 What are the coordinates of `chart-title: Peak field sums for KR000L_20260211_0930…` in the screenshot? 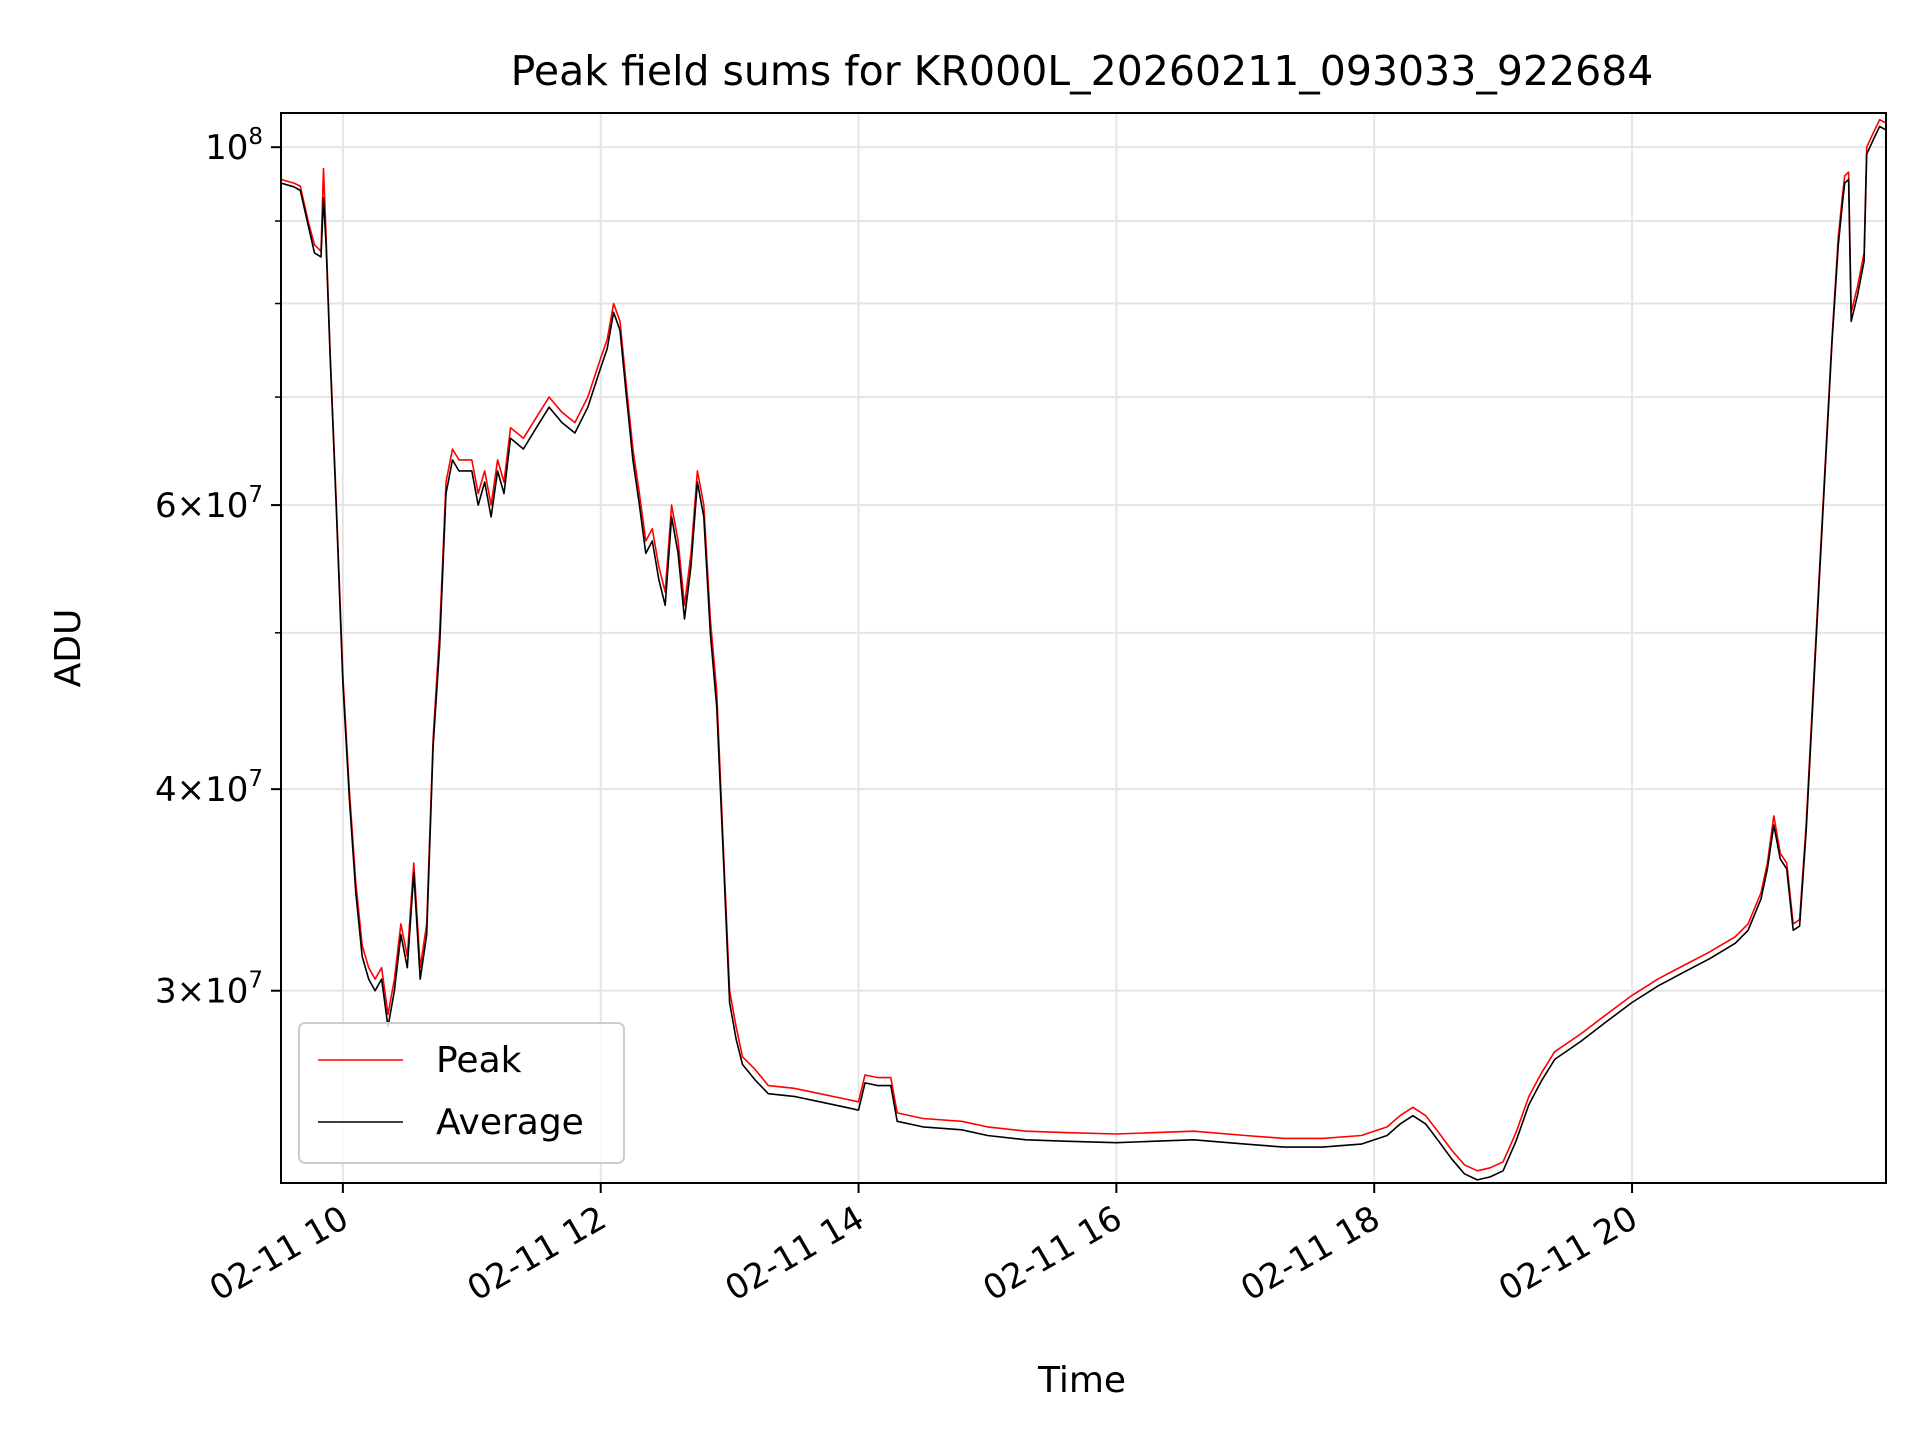 It's located at (1082, 71).